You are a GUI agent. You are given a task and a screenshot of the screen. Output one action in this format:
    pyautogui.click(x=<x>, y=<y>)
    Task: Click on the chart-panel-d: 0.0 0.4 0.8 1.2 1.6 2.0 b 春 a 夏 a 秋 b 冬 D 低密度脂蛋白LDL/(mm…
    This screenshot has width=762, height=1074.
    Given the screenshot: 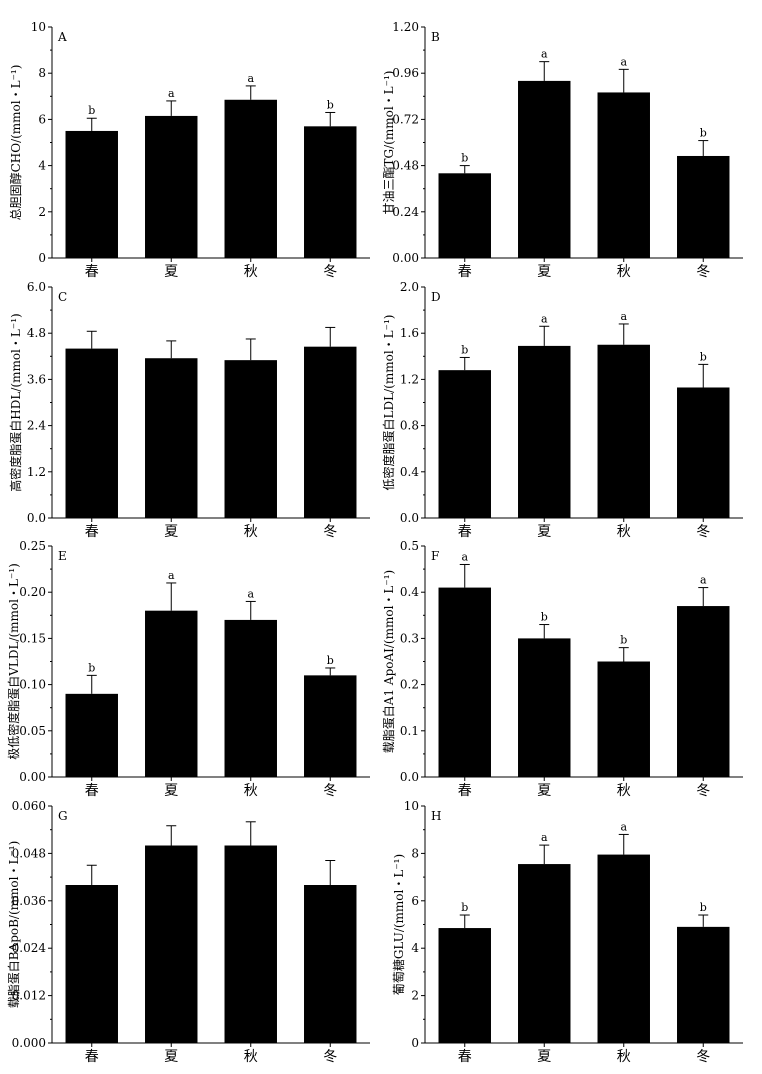 What is the action you would take?
    pyautogui.click(x=562, y=410)
    